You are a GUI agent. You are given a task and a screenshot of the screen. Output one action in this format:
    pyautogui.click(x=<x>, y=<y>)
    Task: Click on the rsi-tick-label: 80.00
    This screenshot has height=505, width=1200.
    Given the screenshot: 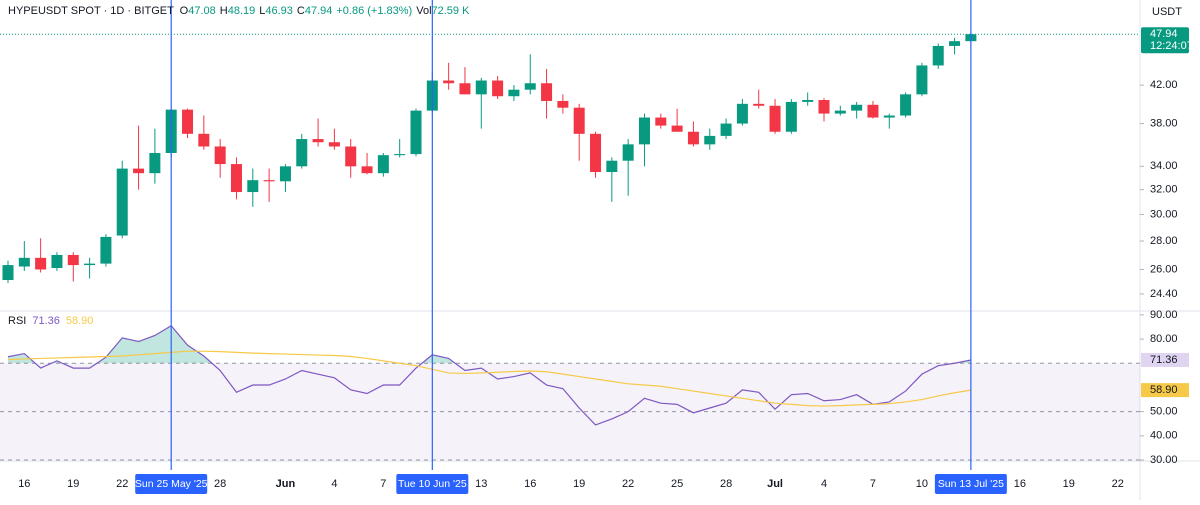 What is the action you would take?
    pyautogui.click(x=1164, y=339)
    